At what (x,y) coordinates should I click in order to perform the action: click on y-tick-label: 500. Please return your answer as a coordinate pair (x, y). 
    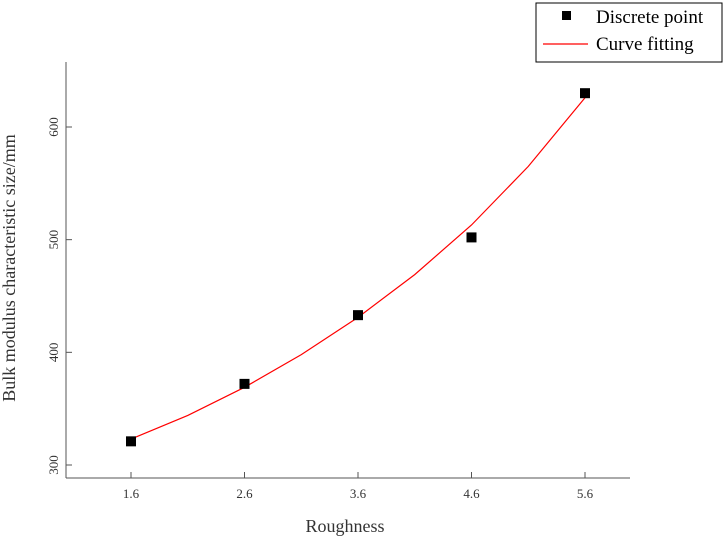
    Looking at the image, I should click on (53, 240).